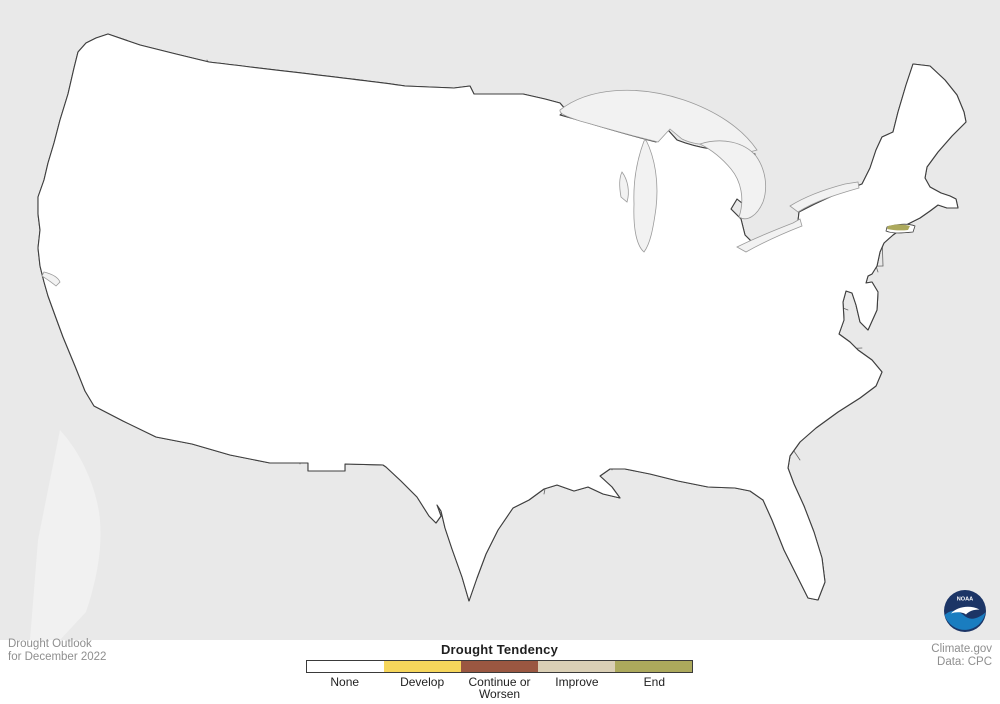 The image size is (1000, 704). I want to click on outlook-caption: Drought Outlook for December 2022, so click(57, 651).